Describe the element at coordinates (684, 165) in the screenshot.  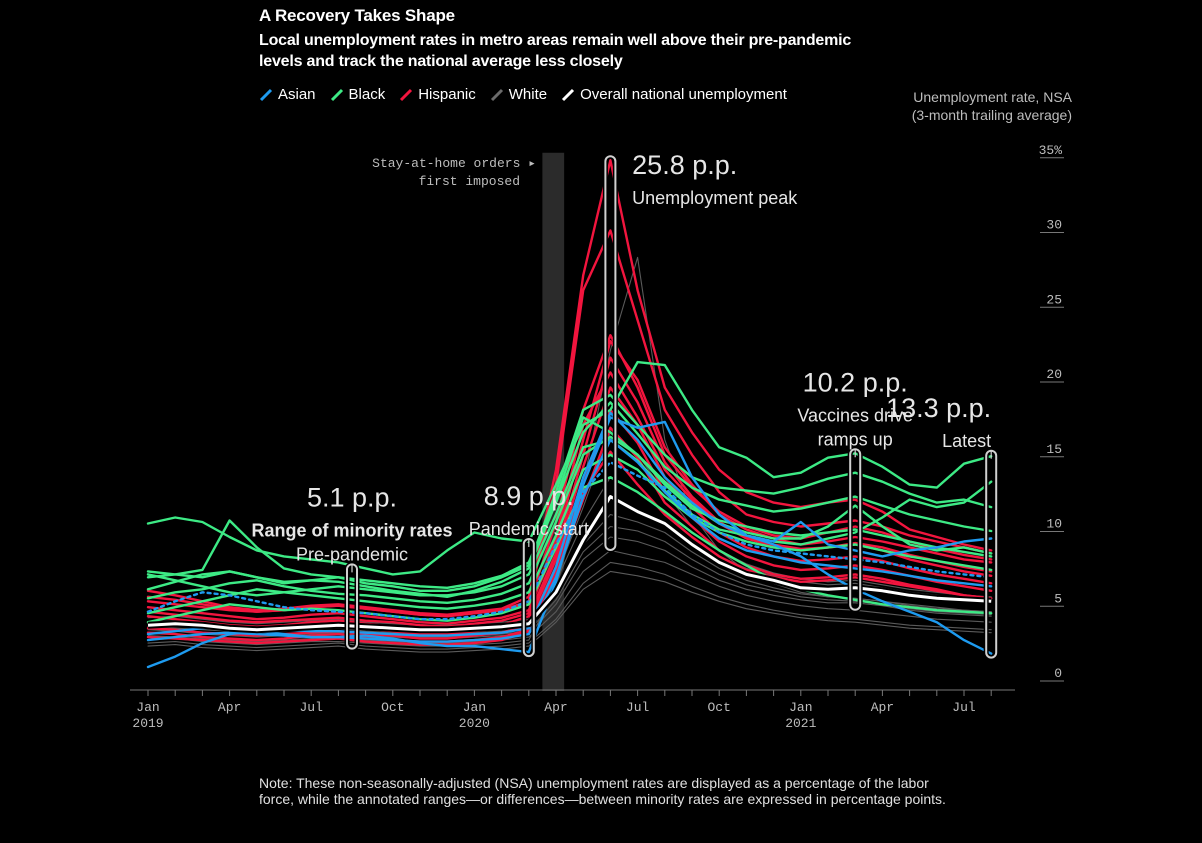
I see `annotation-value-2: 25.8 p.p.` at that location.